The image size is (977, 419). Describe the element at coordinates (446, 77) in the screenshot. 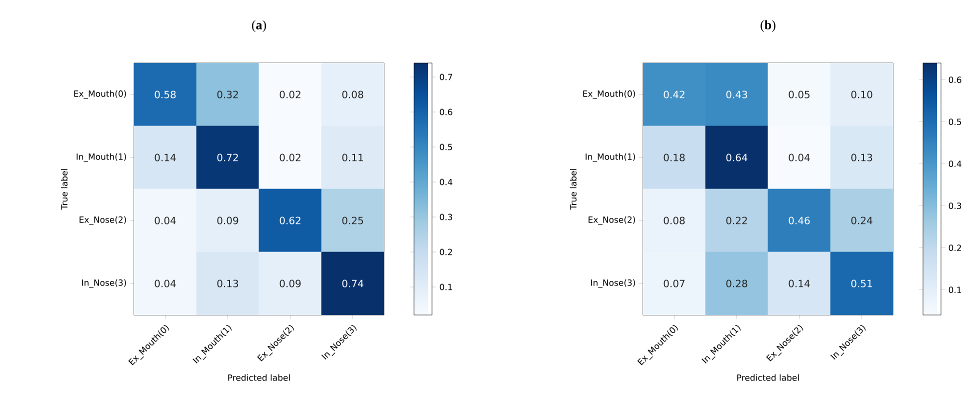

I see `color-bar-label: 0.7` at that location.